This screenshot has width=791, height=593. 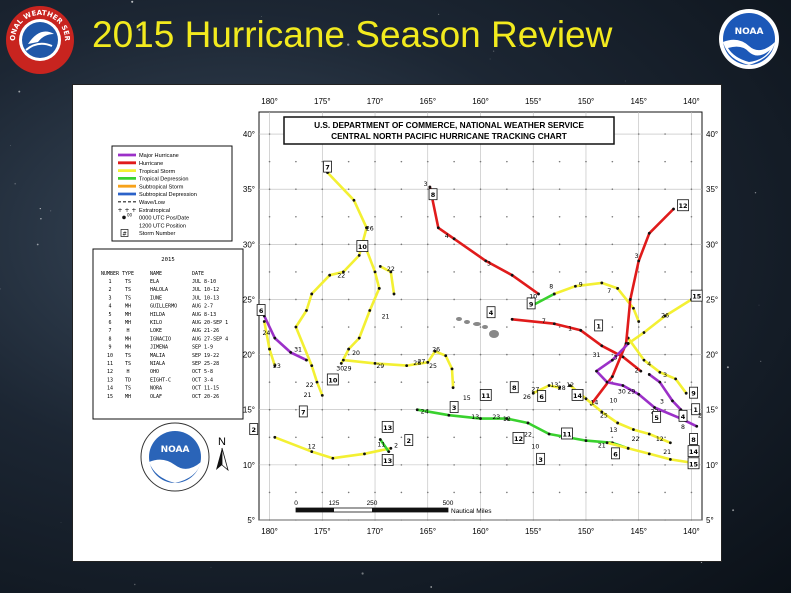 I want to click on storm-table-cell: MH, so click(x=128, y=323).